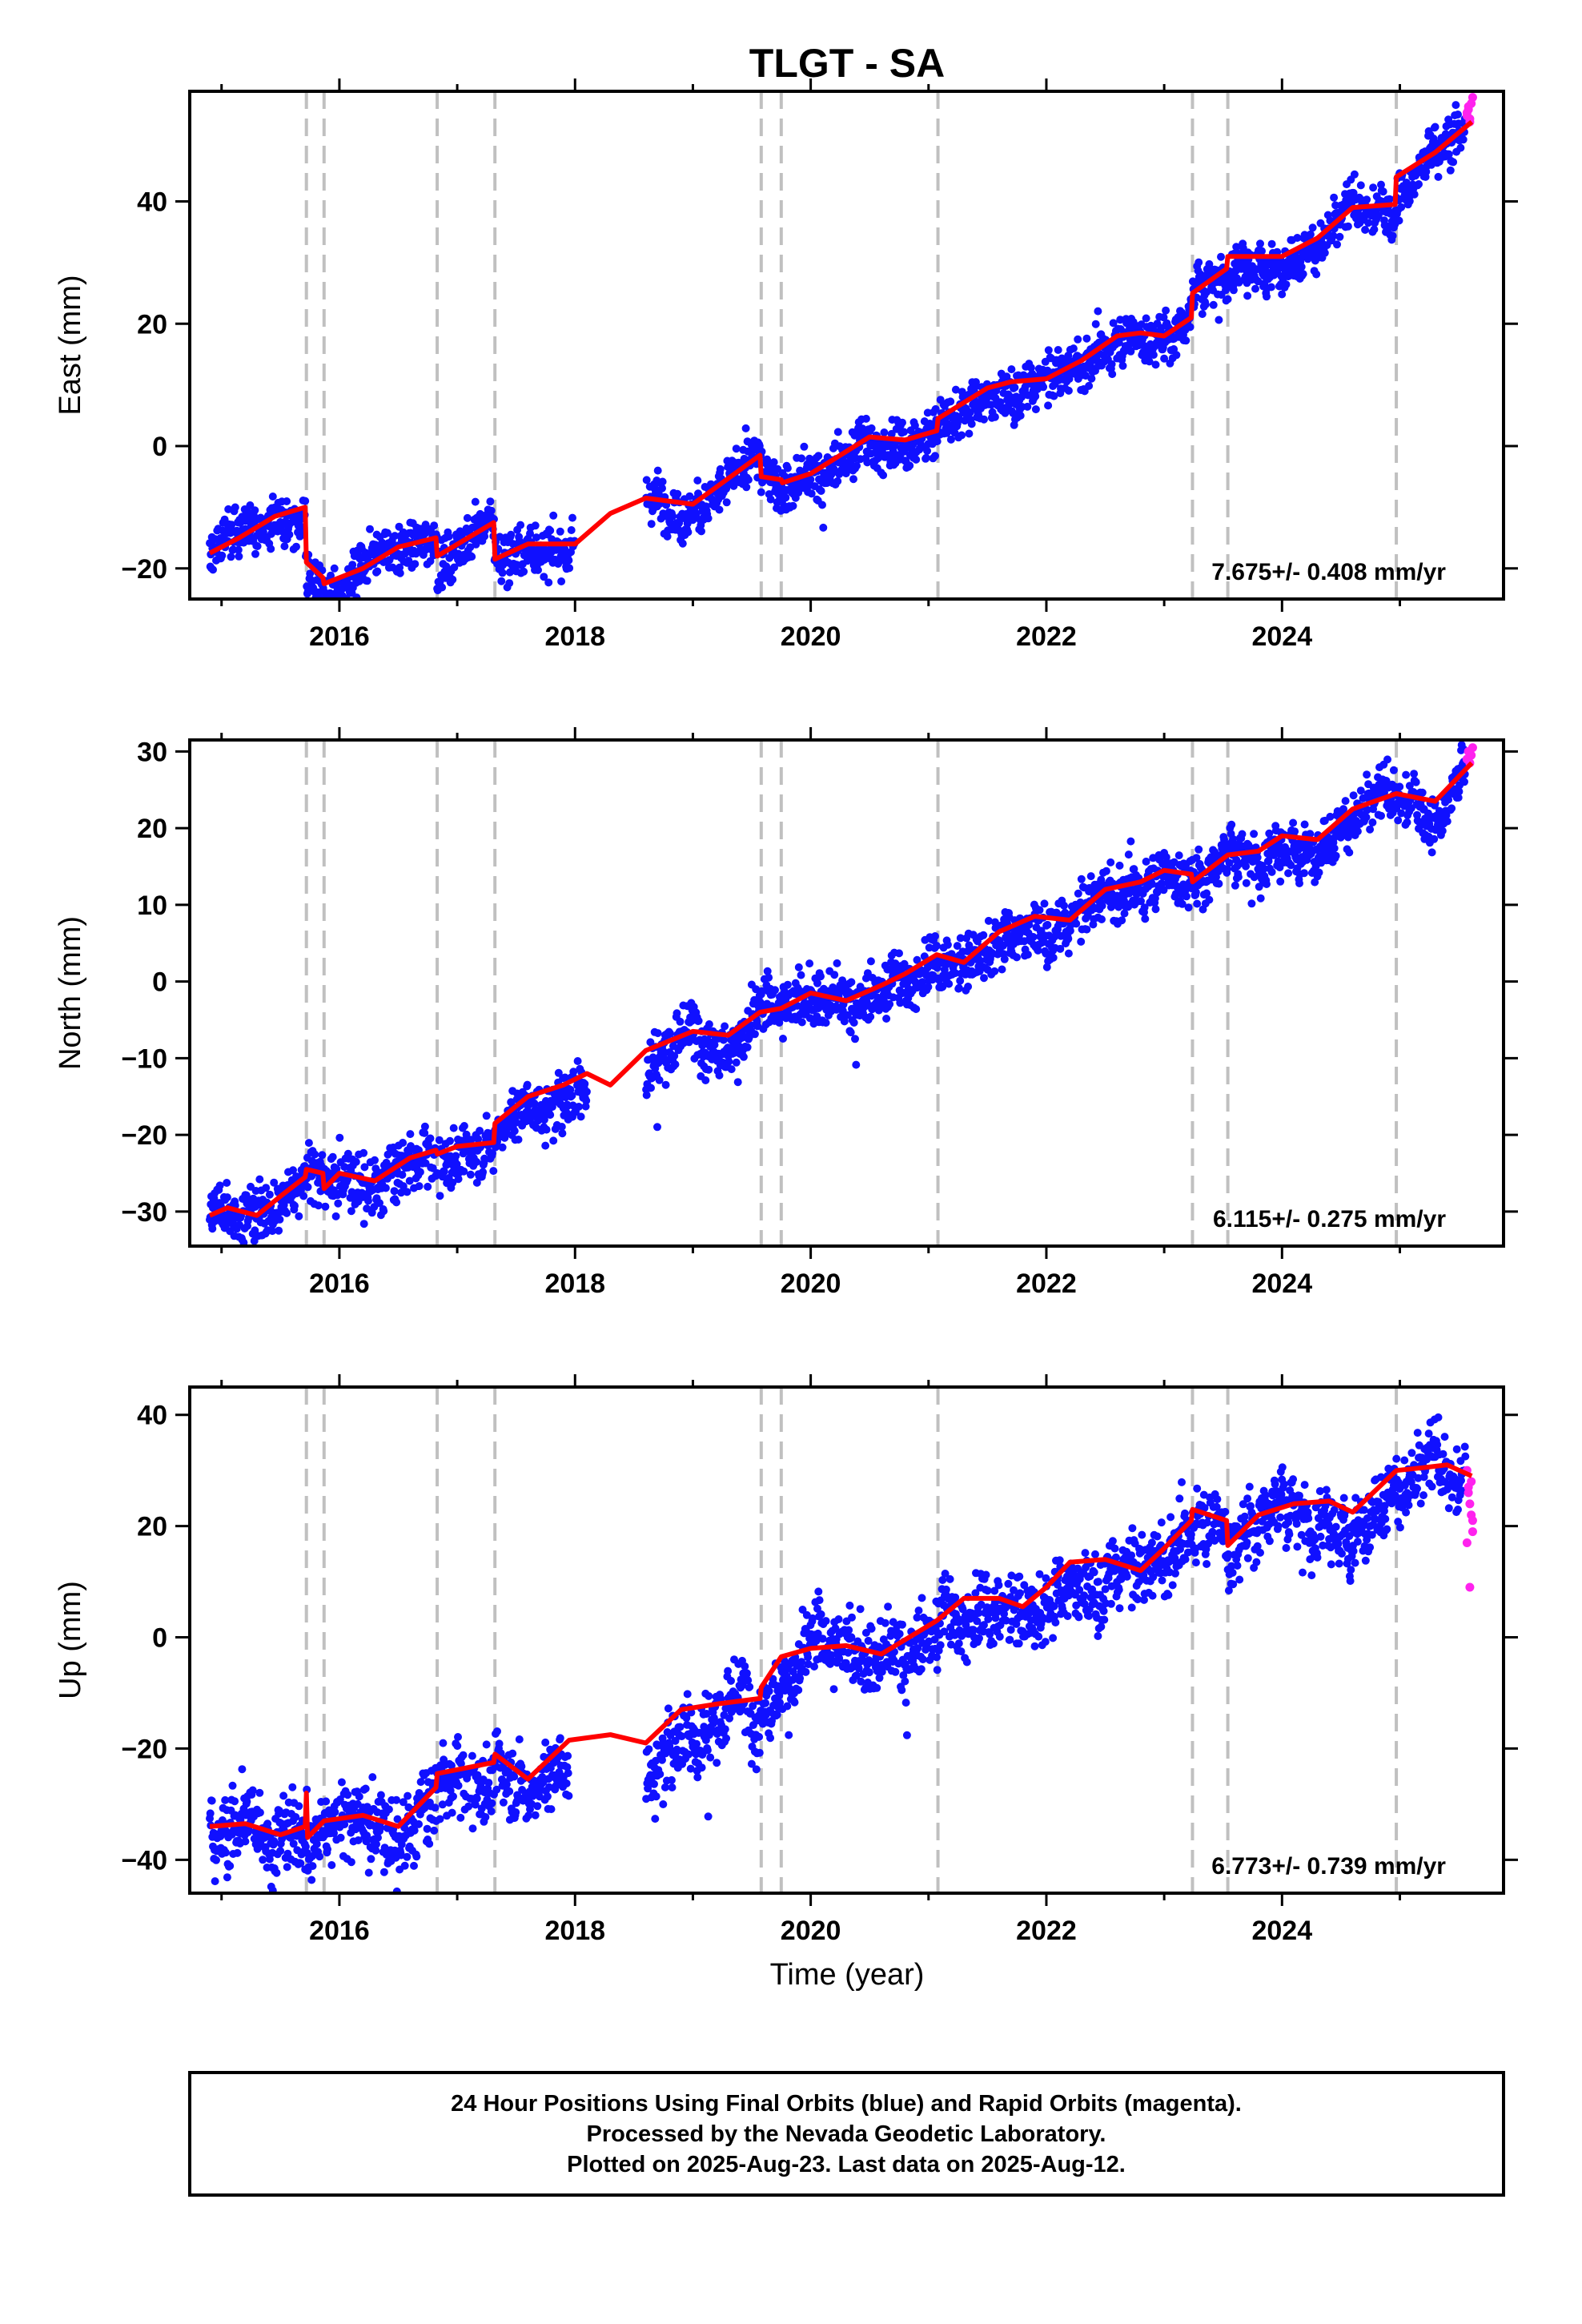  Describe the element at coordinates (1328, 1867) in the screenshot. I see `up-rate-label: 6.773+/- 0.739 mm/yr` at that location.